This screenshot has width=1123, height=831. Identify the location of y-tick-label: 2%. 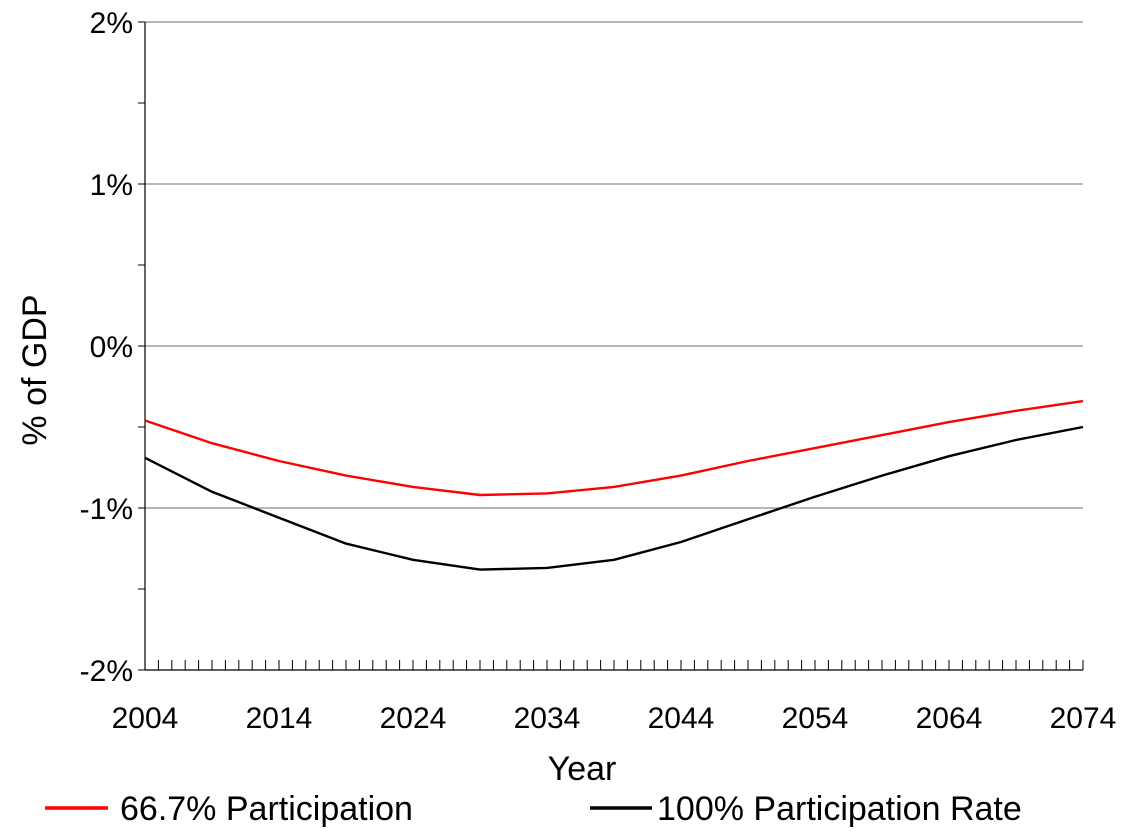
(111, 23).